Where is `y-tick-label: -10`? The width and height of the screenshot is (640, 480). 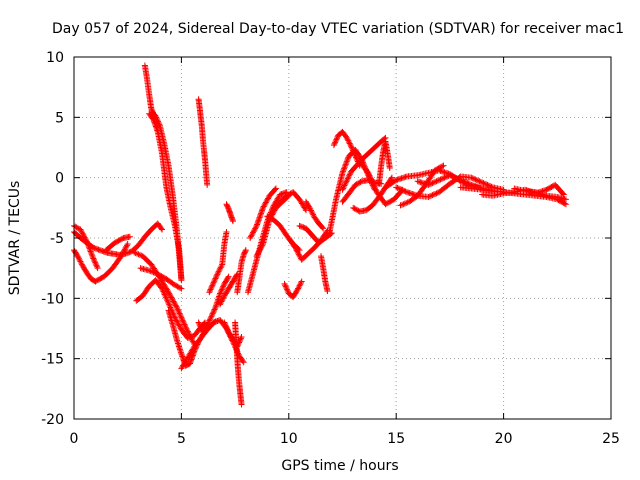
y-tick-label: -10 is located at coordinates (52, 299).